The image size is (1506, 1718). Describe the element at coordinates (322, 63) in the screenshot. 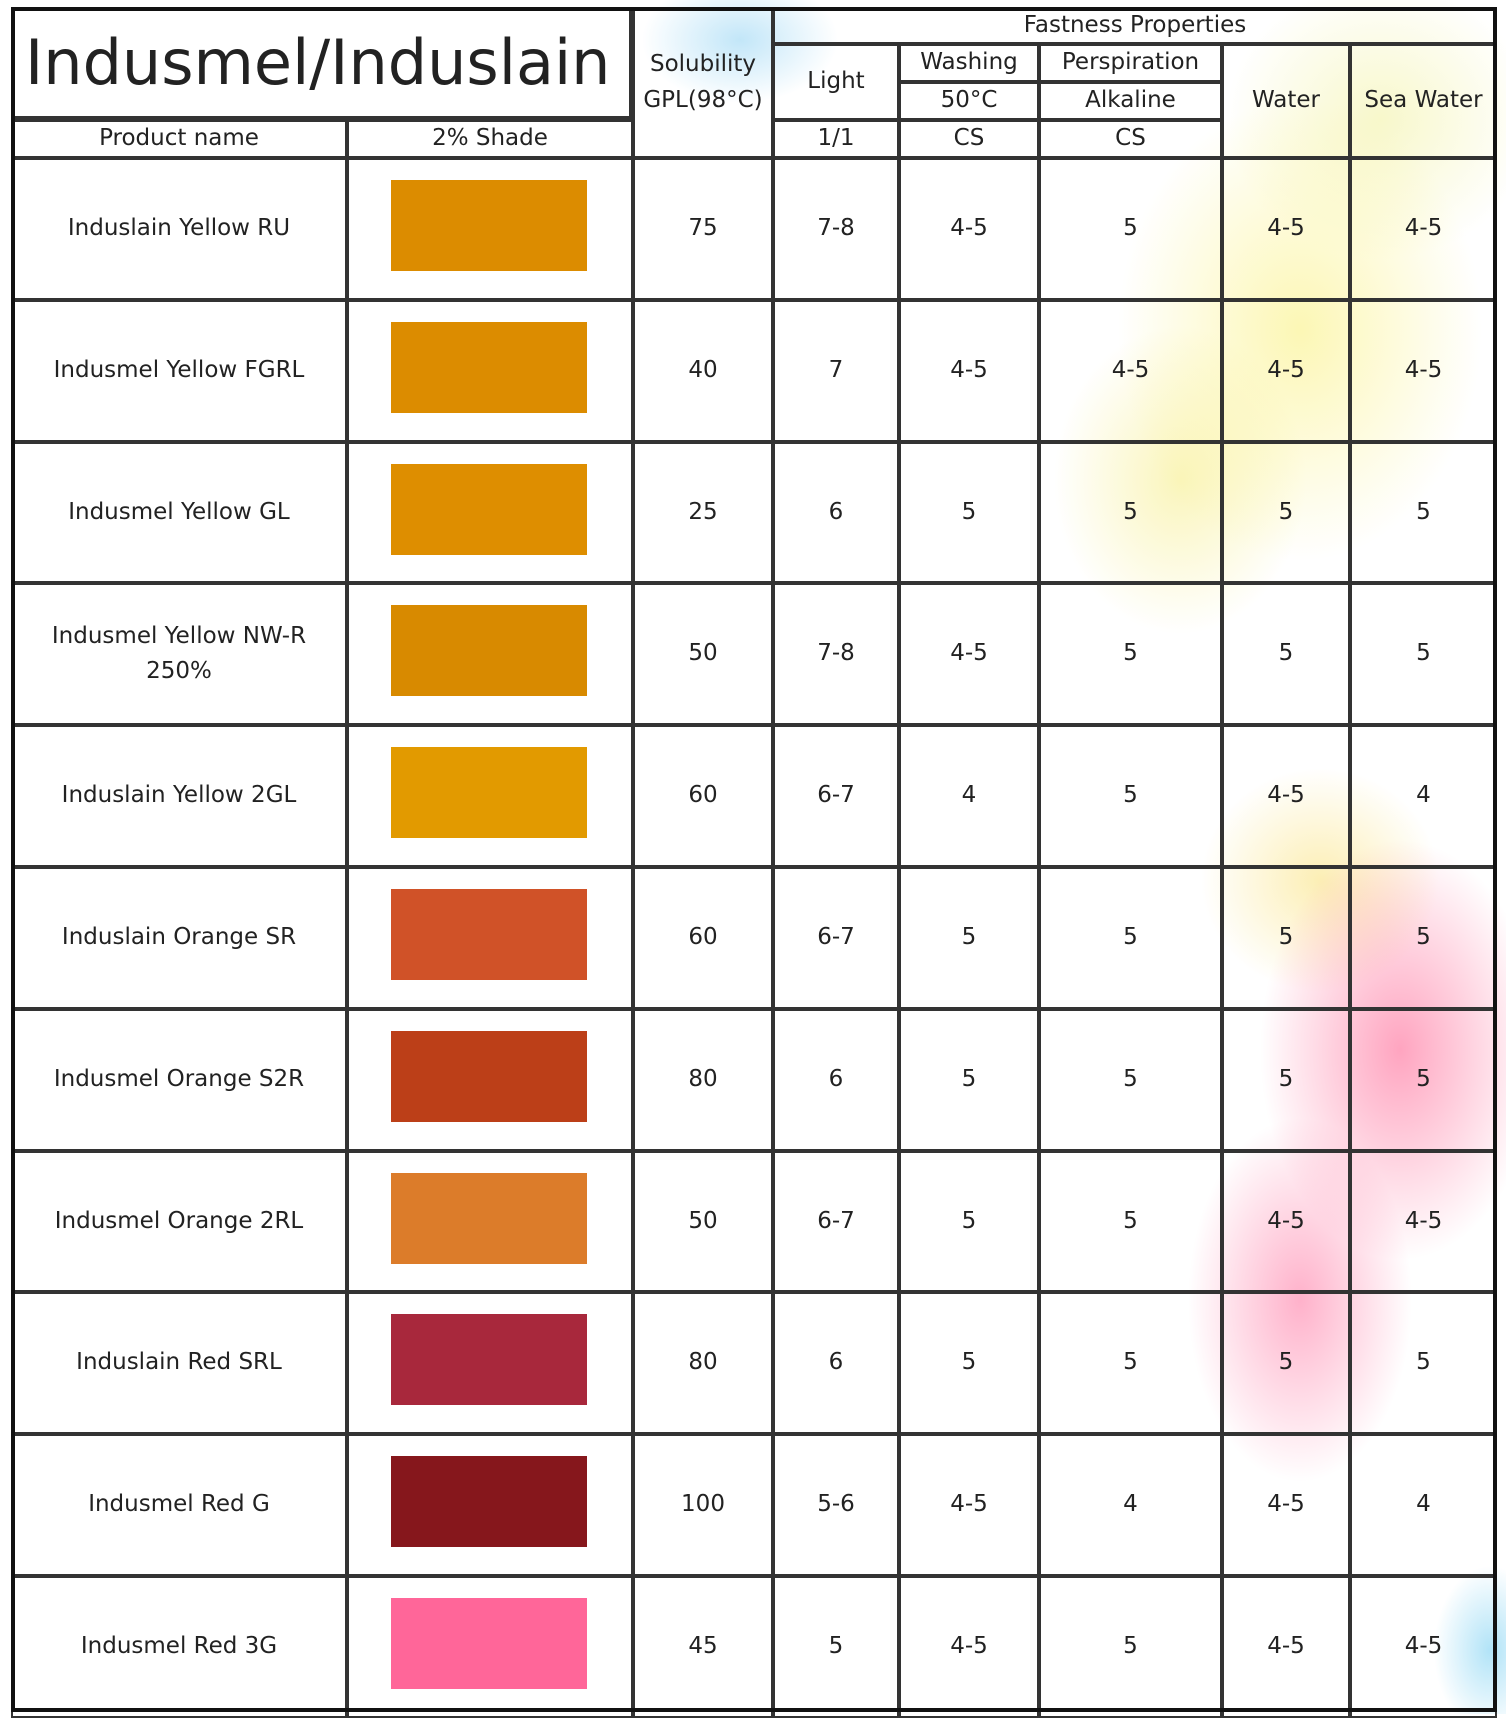

I see `title: Indusmel/Induslain` at that location.